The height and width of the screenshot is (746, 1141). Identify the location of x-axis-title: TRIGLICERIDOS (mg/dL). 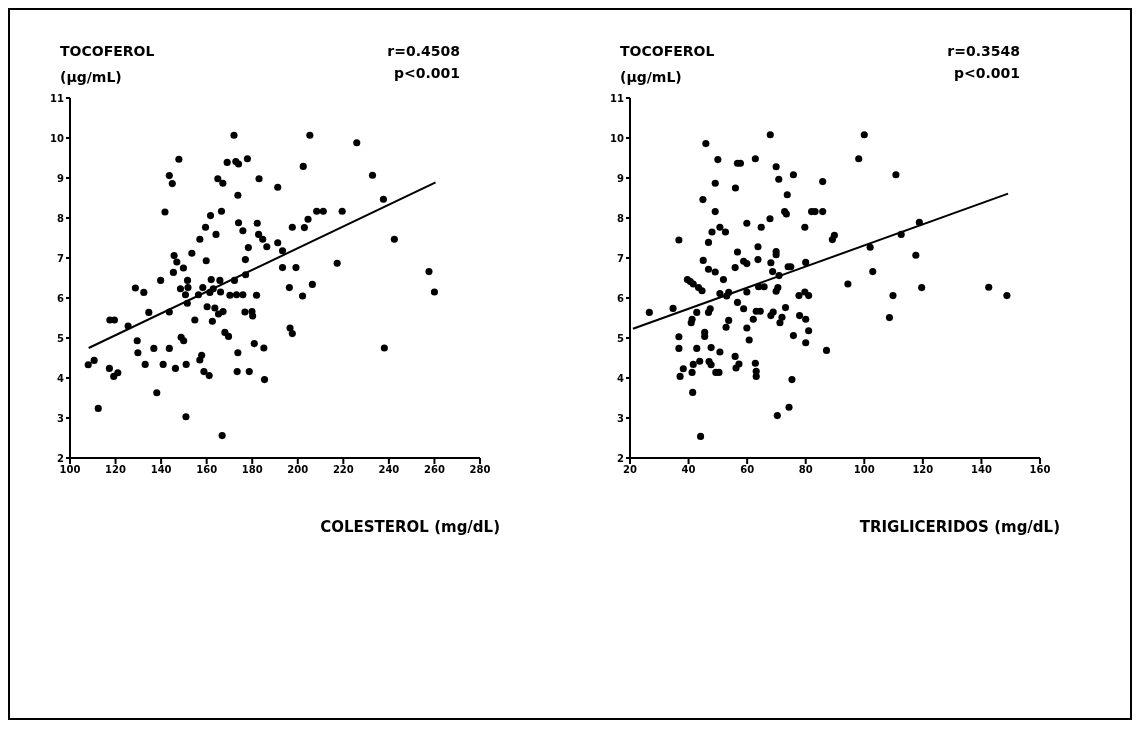
(959, 527).